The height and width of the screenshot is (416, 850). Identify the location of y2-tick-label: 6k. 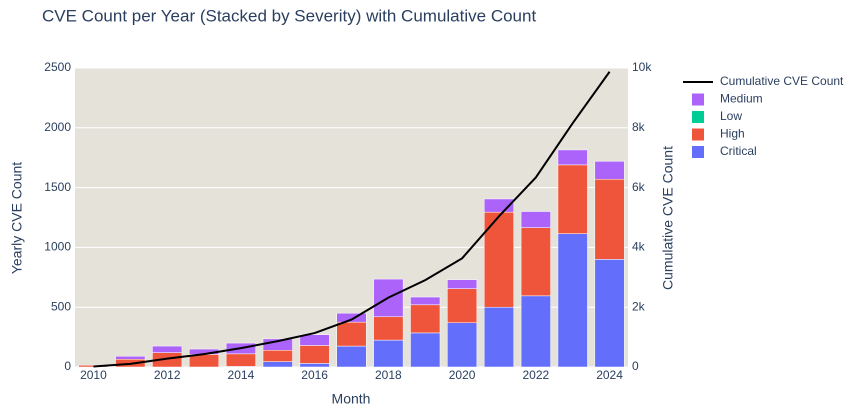
(639, 187).